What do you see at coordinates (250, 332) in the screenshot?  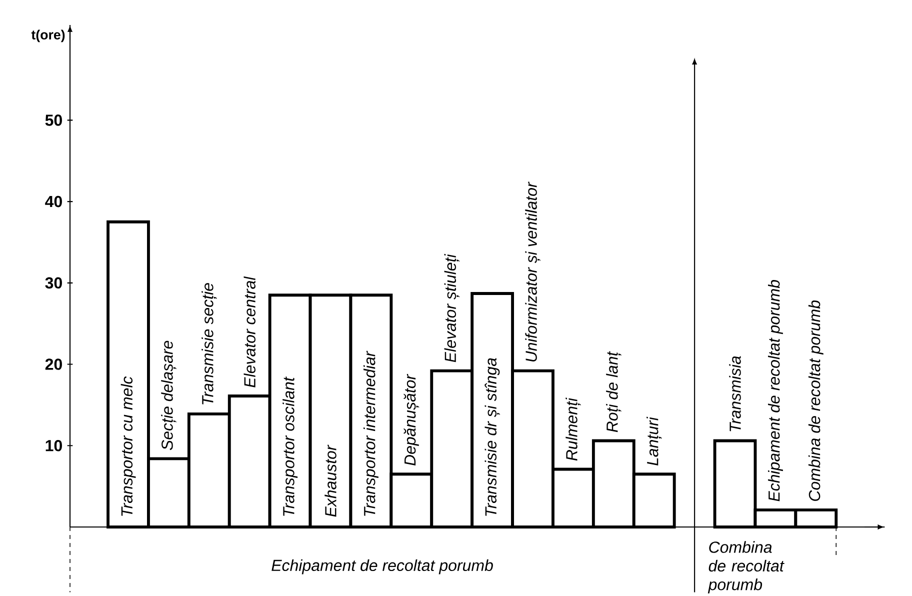 I see `x-tick-label: Elevator central` at bounding box center [250, 332].